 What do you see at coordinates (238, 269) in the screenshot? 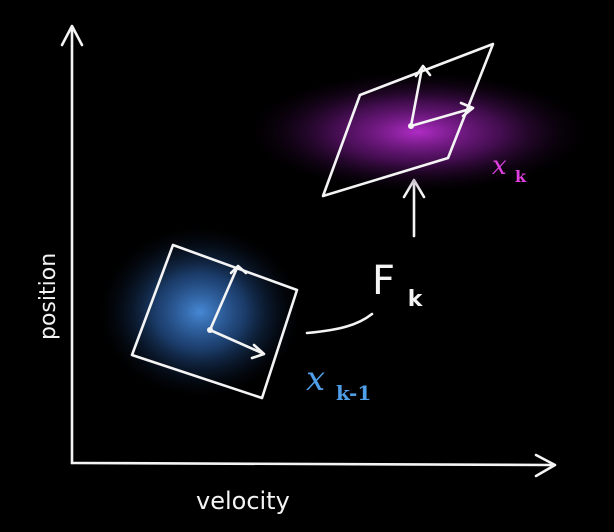
I see `prev-state-position-arrow-icon` at bounding box center [238, 269].